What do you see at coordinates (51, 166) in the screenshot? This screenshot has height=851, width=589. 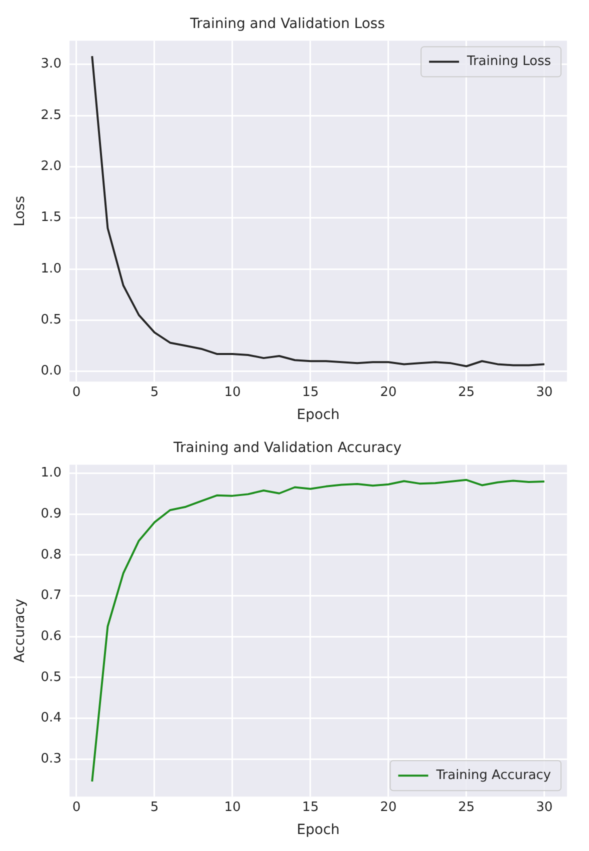 I see `y-tick-label: 2.0` at bounding box center [51, 166].